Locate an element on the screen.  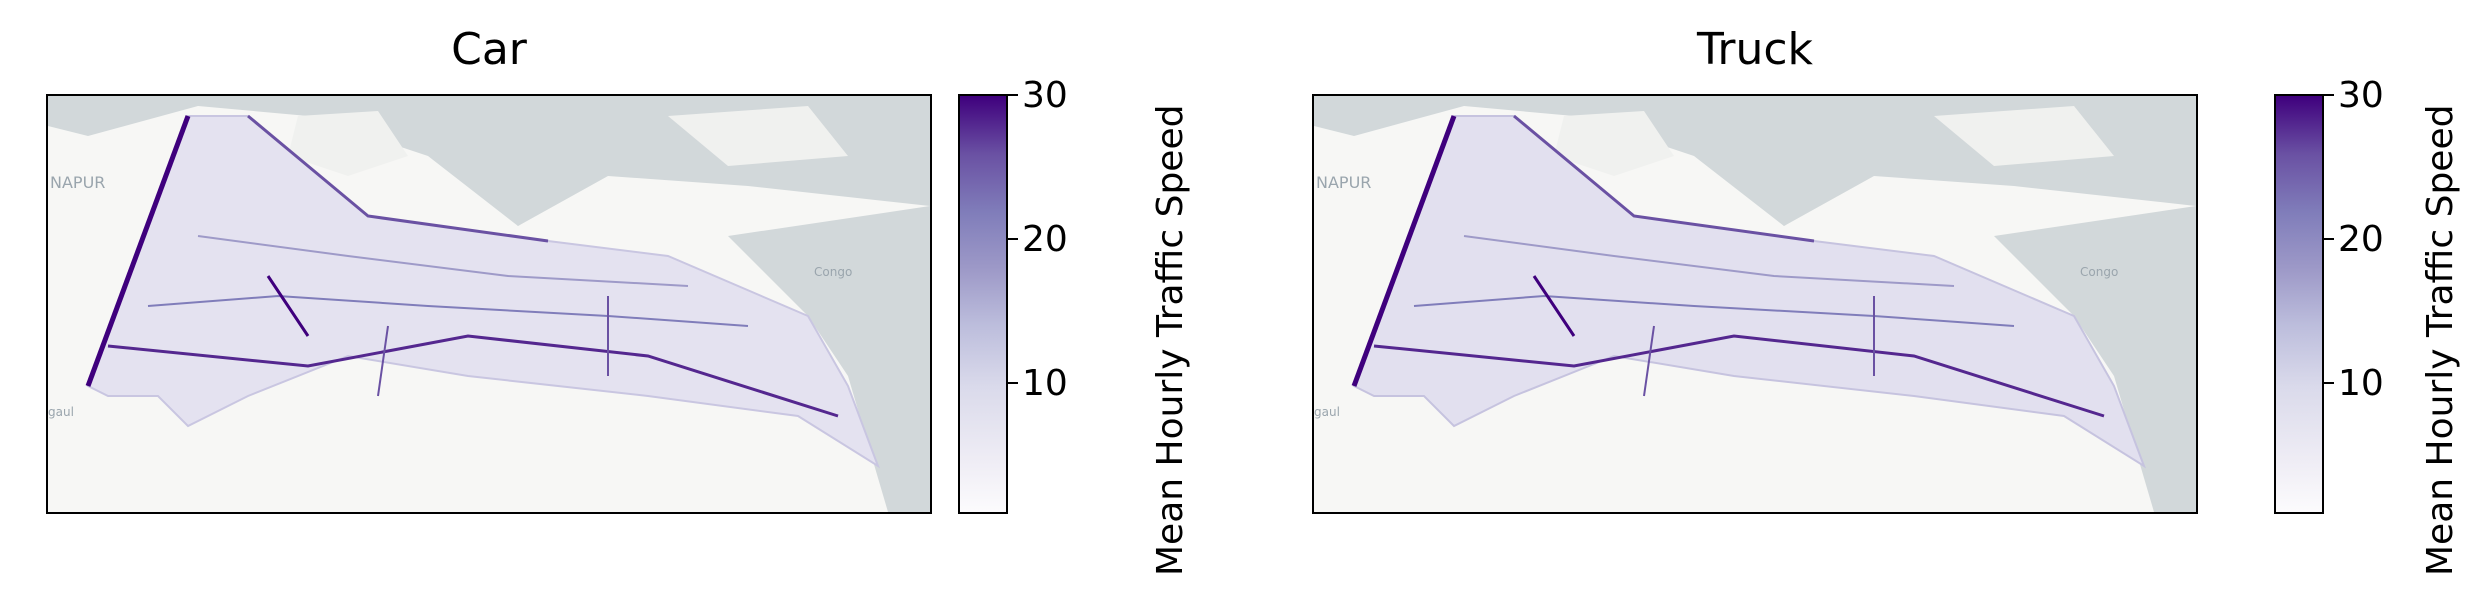
colorbar-label-truck: Mean Hourly Traffic Speed is located at coordinates (2440, 340).